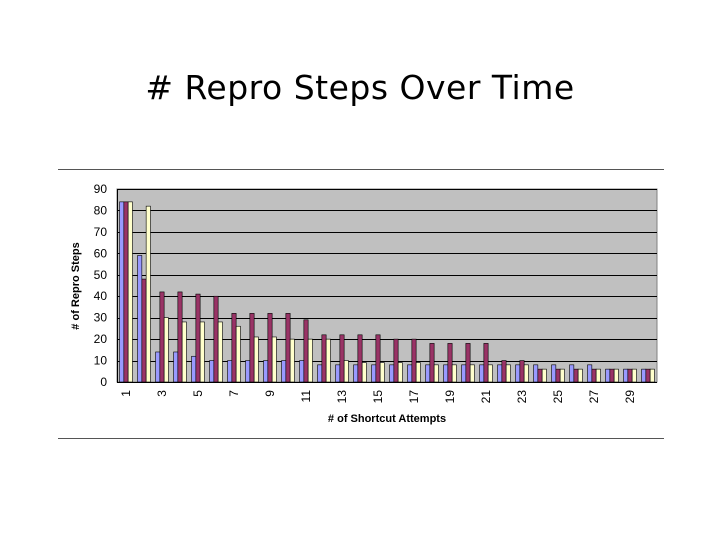 Image resolution: width=720 pixels, height=540 pixels. What do you see at coordinates (101, 210) in the screenshot?
I see `y-tick-label: 80` at bounding box center [101, 210].